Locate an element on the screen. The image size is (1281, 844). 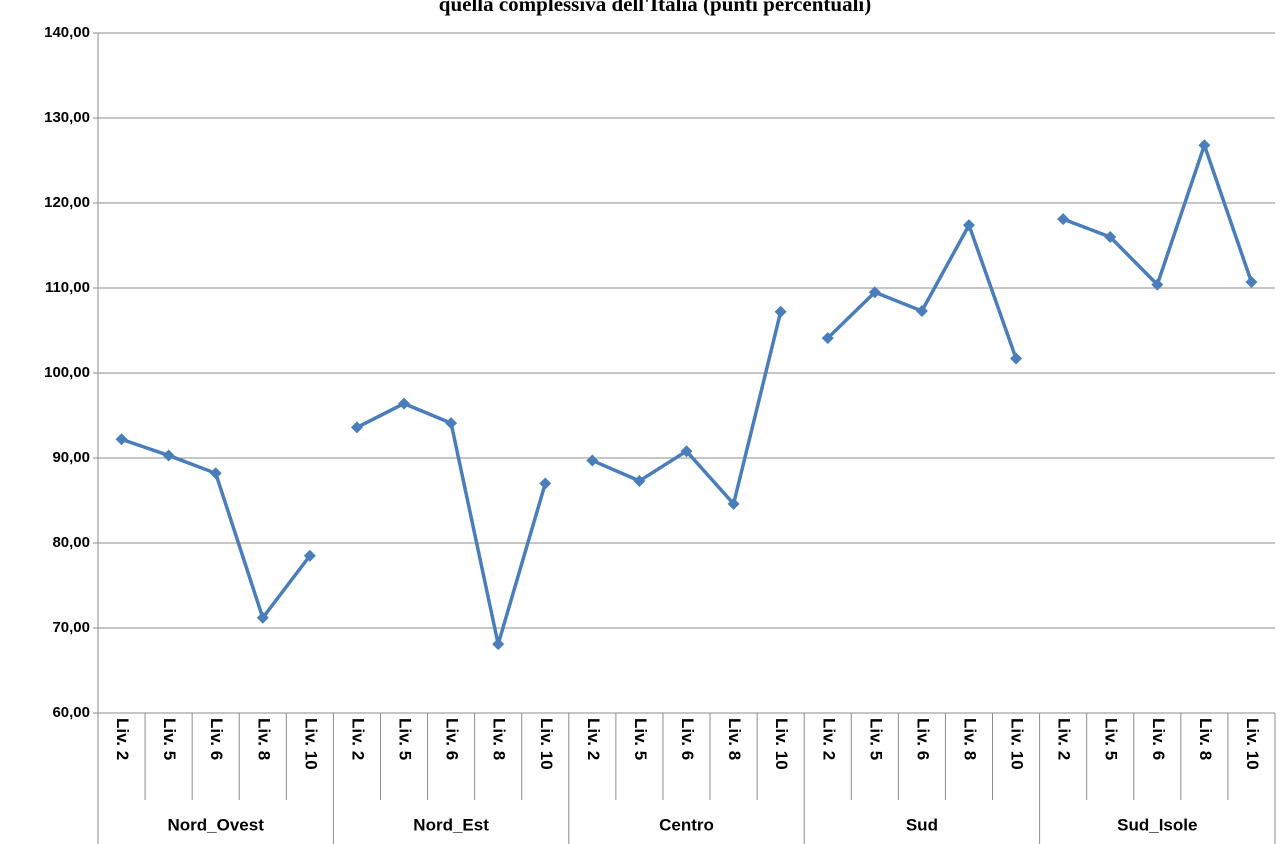
y-tick-label: 140,00 is located at coordinates (67, 32).